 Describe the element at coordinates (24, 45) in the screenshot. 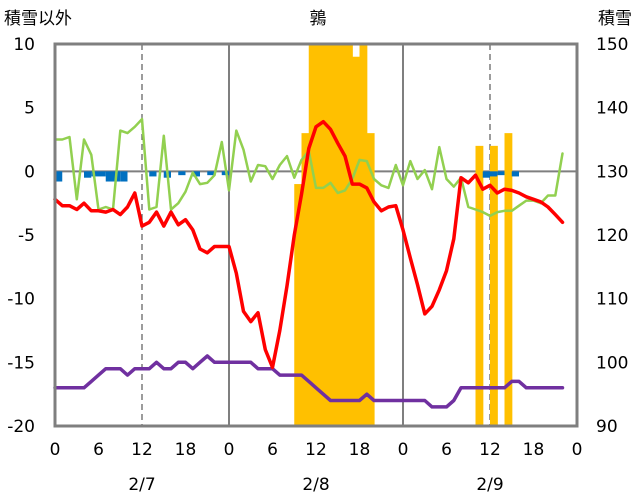

I see `left-tick-label: 10` at that location.